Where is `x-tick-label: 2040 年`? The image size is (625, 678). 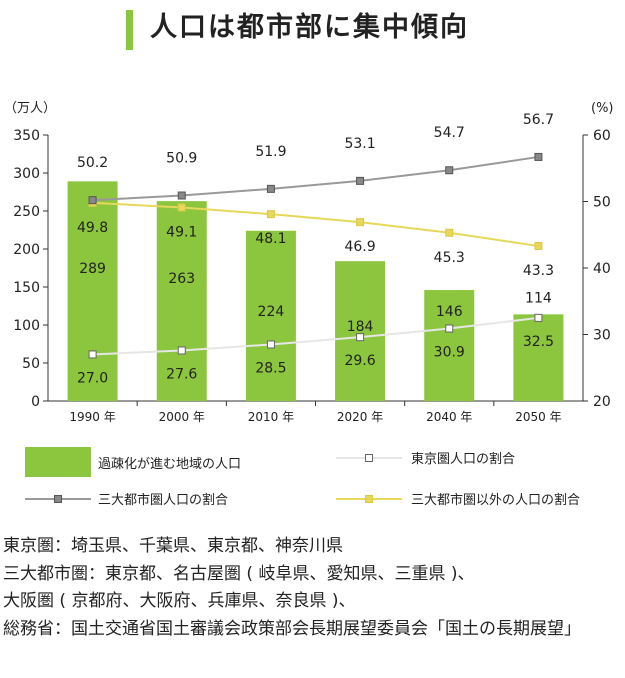
x-tick-label: 2040 年 is located at coordinates (449, 417).